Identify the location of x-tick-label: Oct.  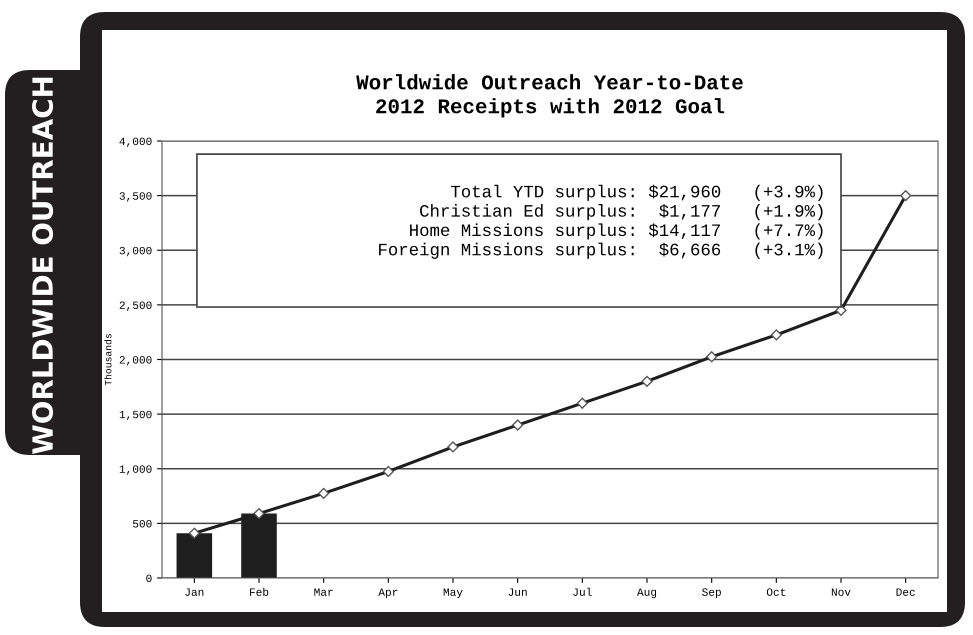
(776, 592).